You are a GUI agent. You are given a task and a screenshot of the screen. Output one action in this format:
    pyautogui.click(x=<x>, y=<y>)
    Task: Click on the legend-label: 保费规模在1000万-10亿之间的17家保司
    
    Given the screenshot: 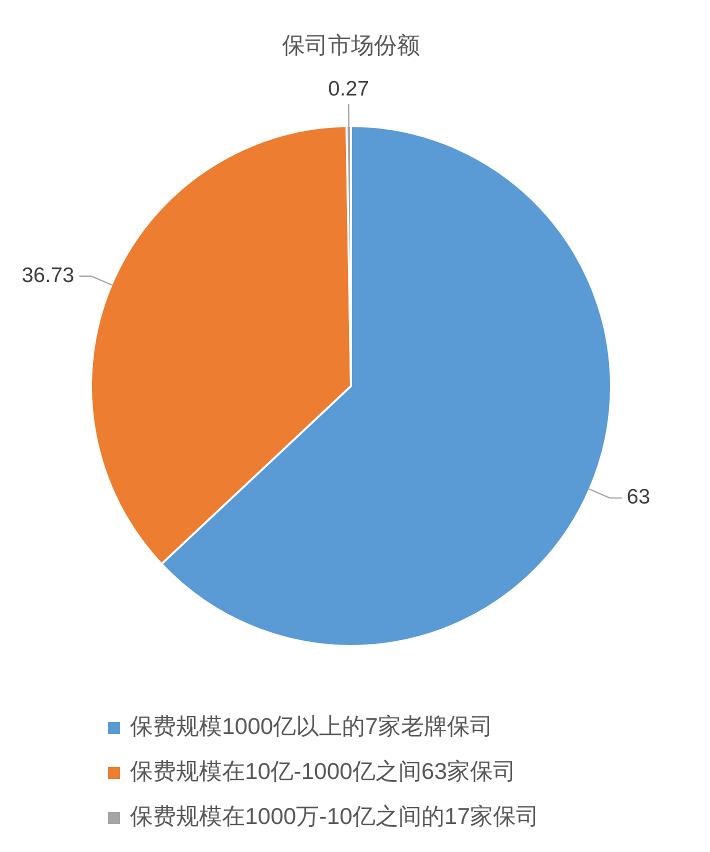 What is the action you would take?
    pyautogui.click(x=334, y=816)
    